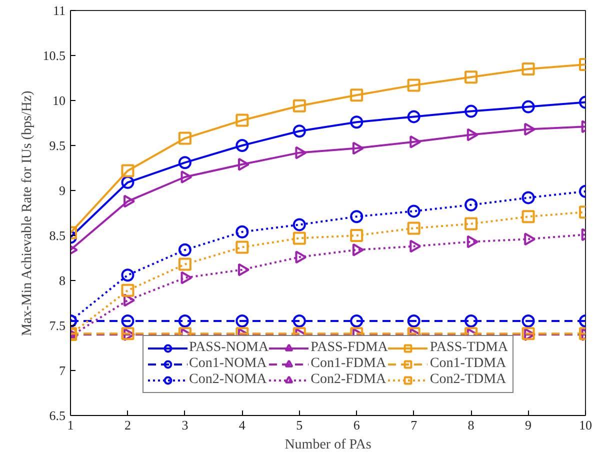 The height and width of the screenshot is (459, 609). Describe the element at coordinates (185, 425) in the screenshot. I see `x-tick-label: 3` at that location.